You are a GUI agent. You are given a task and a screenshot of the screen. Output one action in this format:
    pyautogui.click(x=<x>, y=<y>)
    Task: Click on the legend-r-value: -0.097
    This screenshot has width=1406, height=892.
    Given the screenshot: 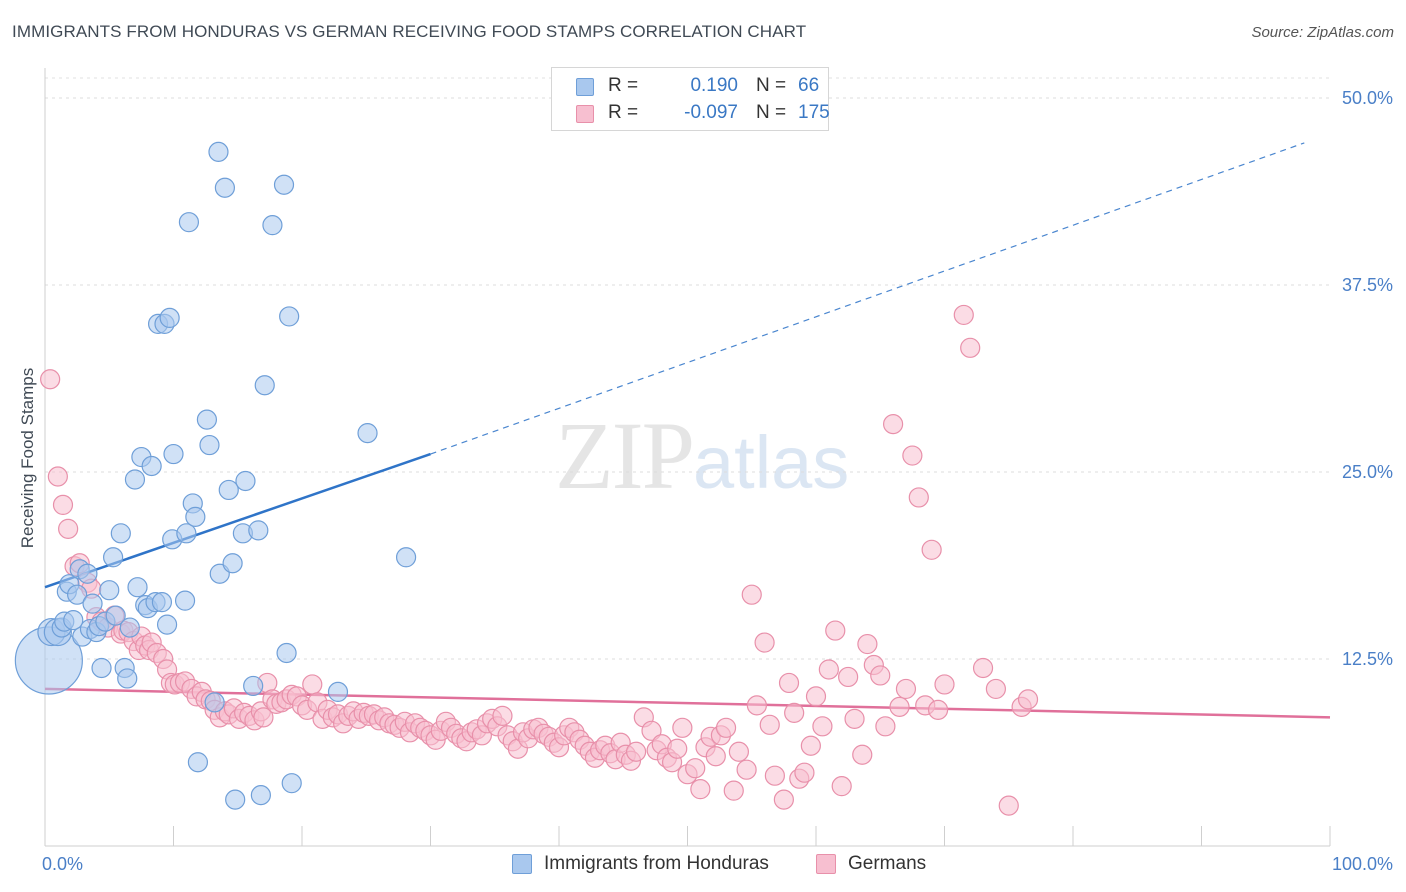 What is the action you would take?
    pyautogui.click(x=711, y=112)
    